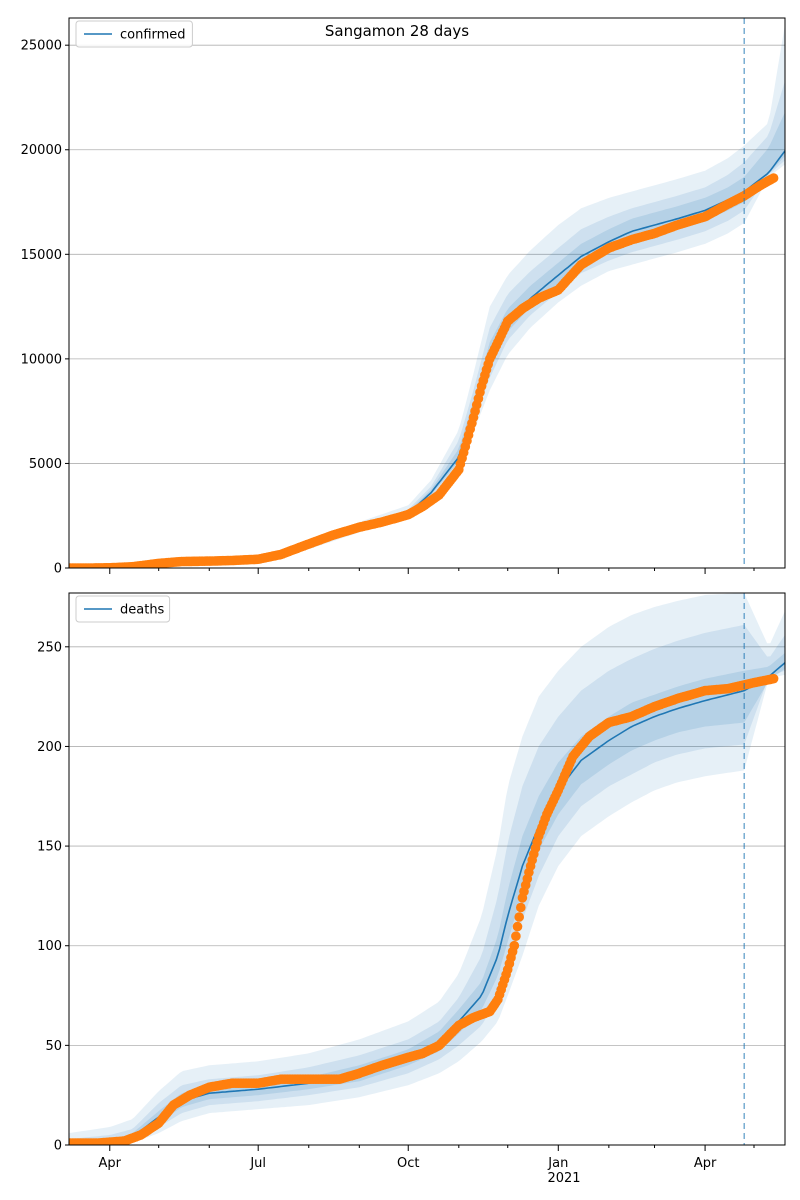 The image size is (800, 1200). Describe the element at coordinates (41, 150) in the screenshot. I see `y-tick-label: 20000` at that location.